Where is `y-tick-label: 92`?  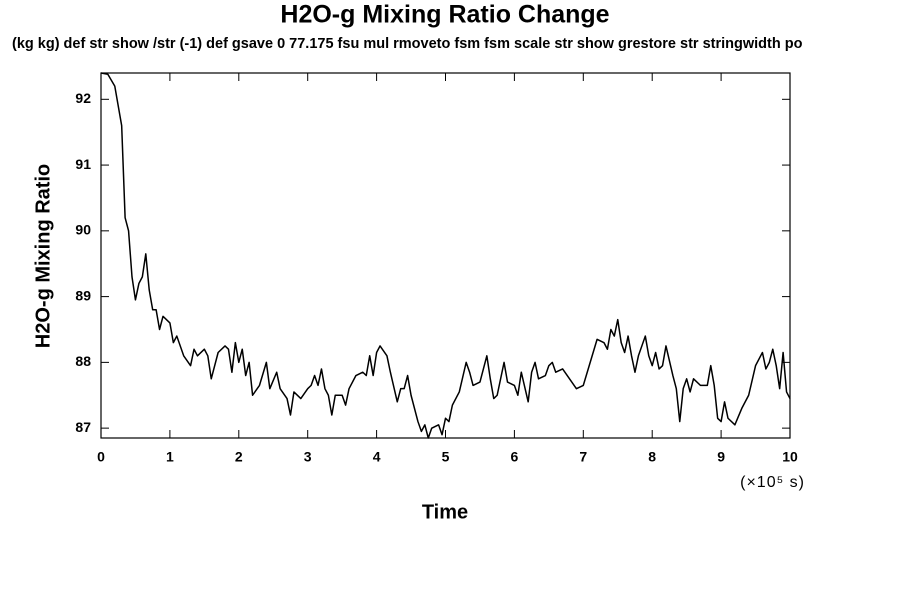
y-tick-label: 92 is located at coordinates (83, 98).